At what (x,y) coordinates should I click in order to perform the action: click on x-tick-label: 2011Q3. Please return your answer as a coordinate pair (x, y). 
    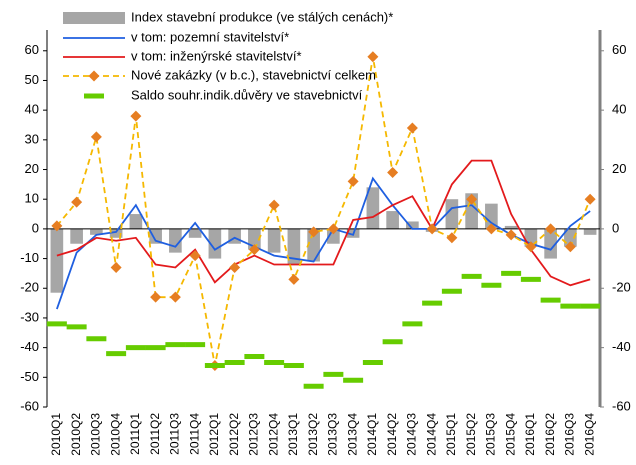
    Looking at the image, I should click on (175, 434).